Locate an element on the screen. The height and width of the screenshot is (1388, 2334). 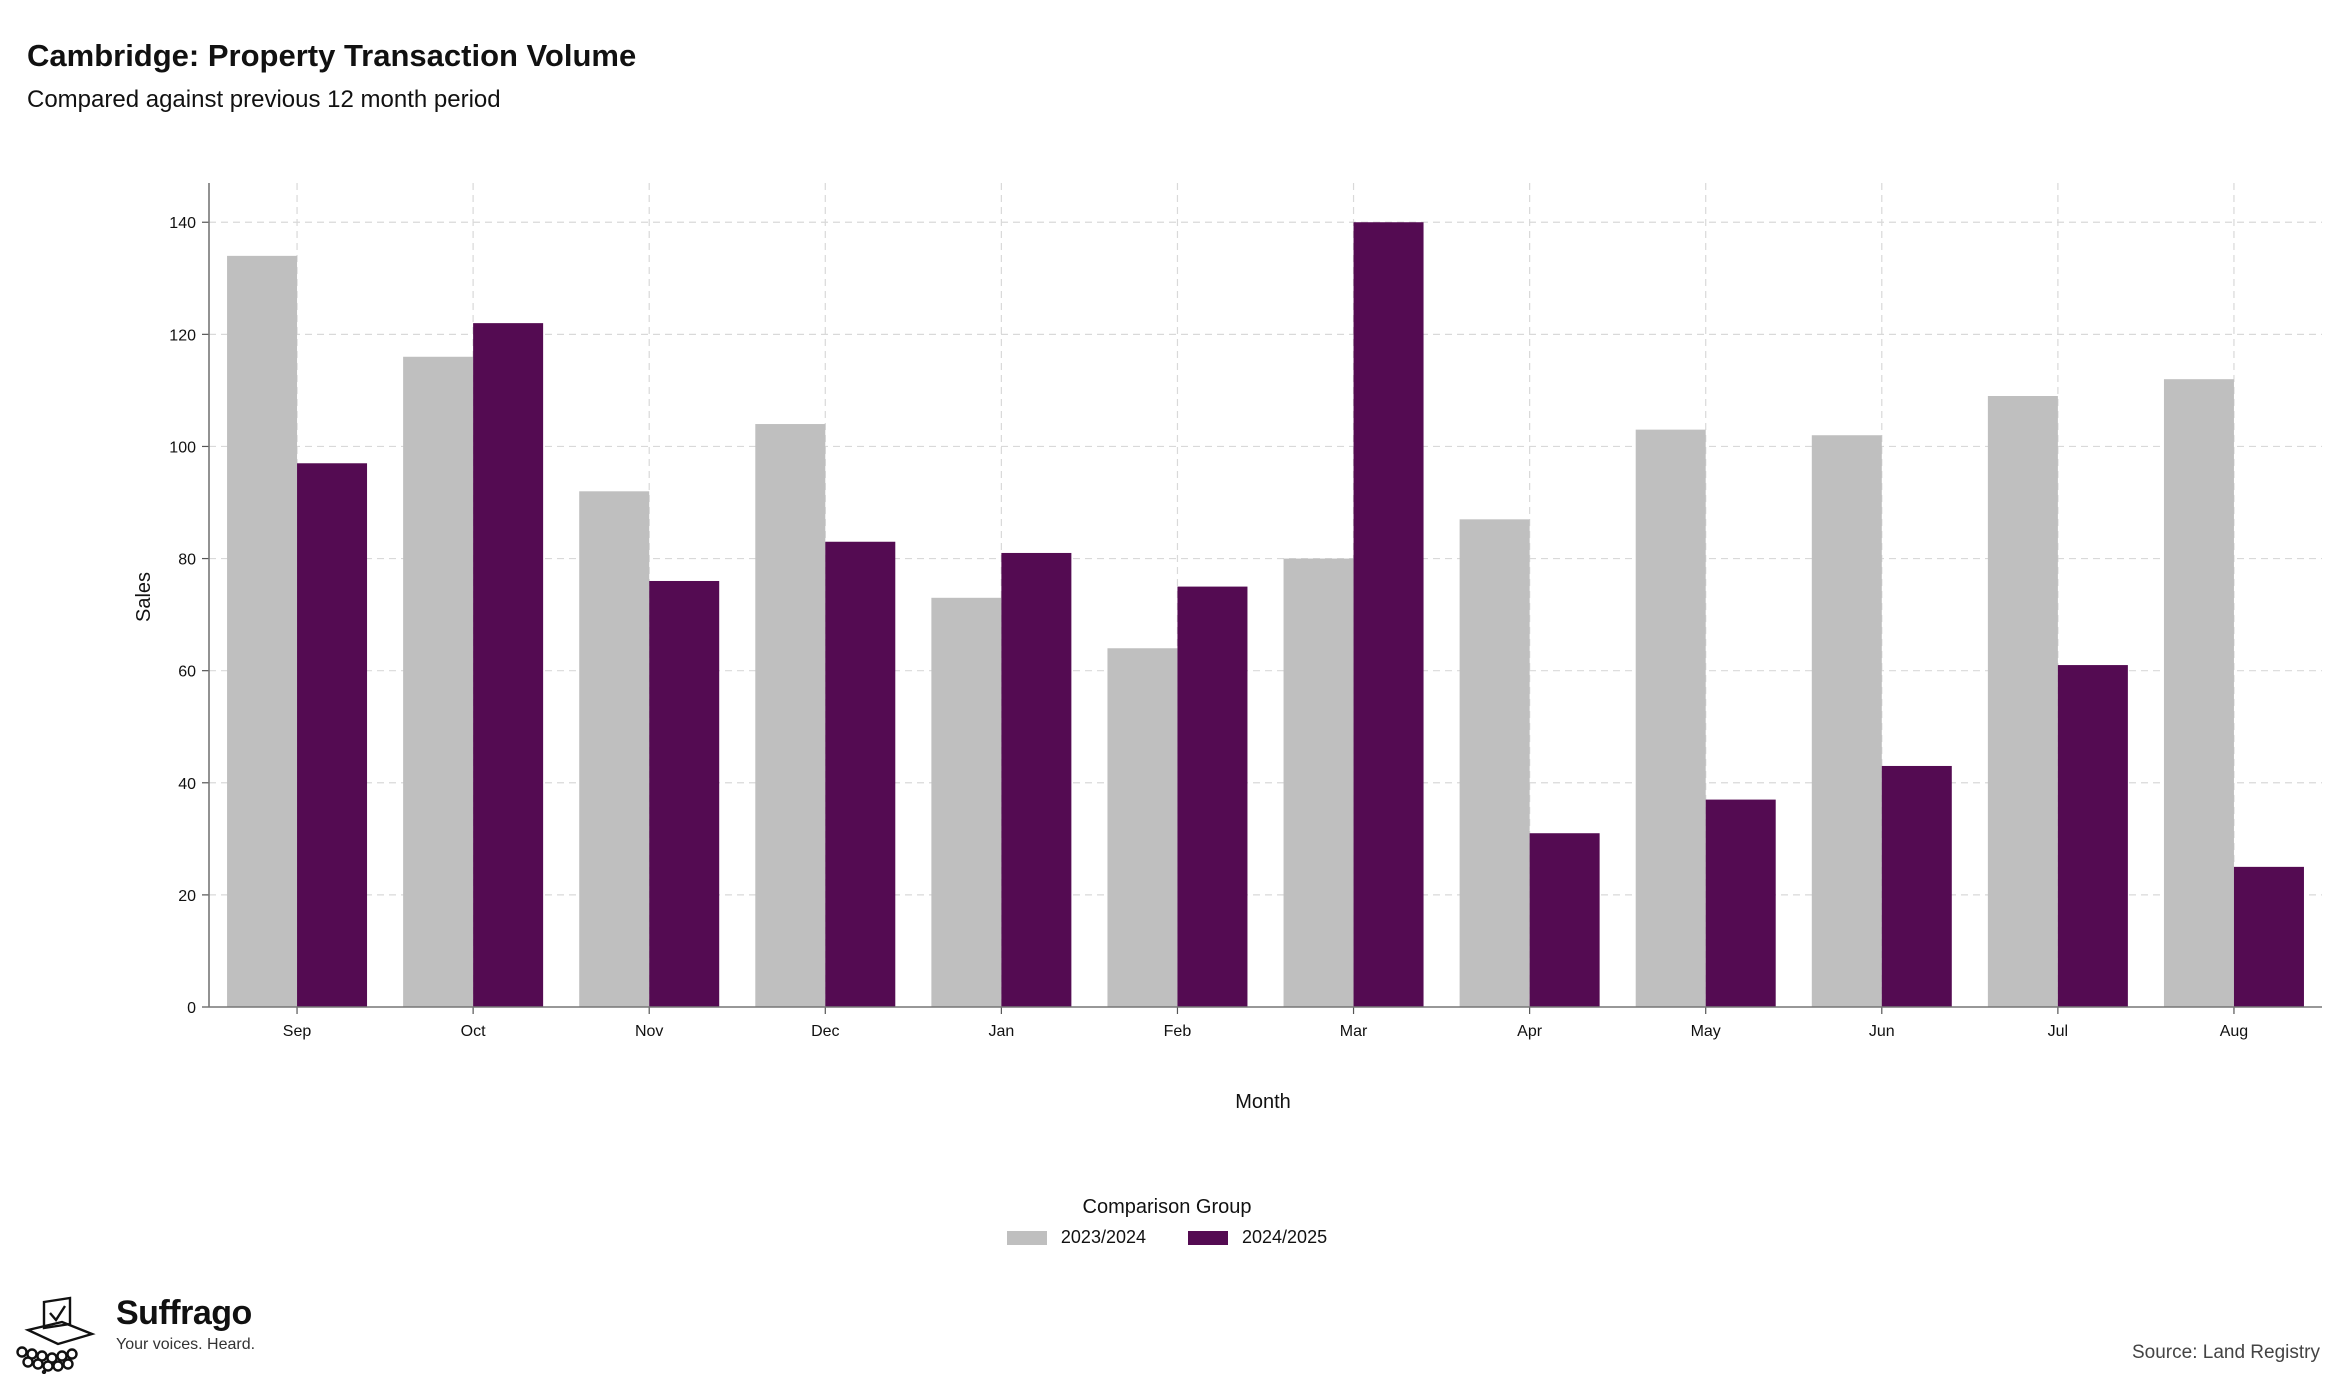
bar-2024-2025-jun is located at coordinates (1916, 886).